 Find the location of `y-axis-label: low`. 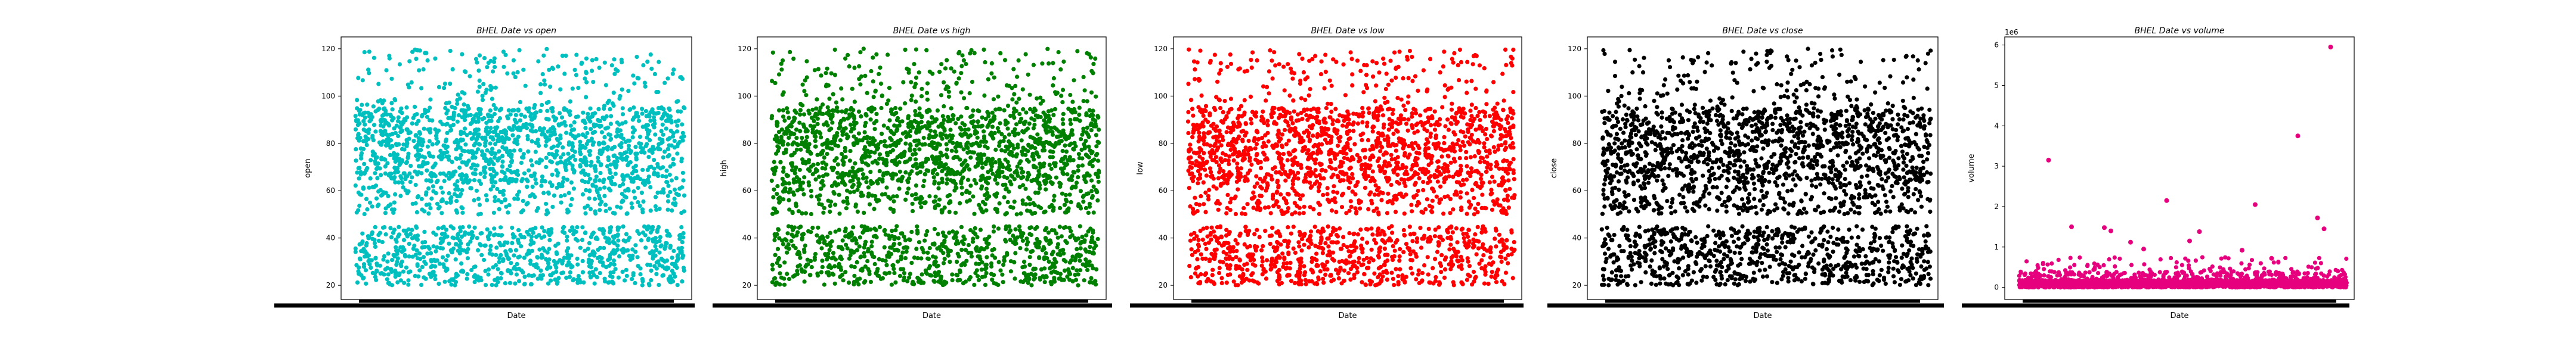

y-axis-label: low is located at coordinates (1141, 168).